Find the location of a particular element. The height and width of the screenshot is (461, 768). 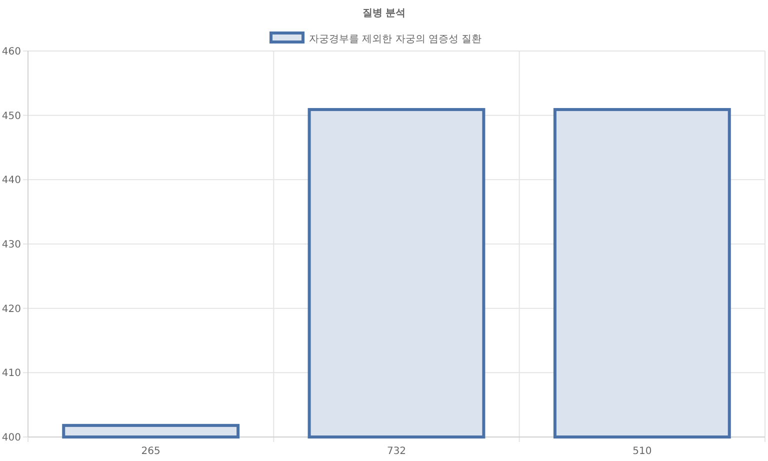

x-tick-label: 510 is located at coordinates (642, 451).